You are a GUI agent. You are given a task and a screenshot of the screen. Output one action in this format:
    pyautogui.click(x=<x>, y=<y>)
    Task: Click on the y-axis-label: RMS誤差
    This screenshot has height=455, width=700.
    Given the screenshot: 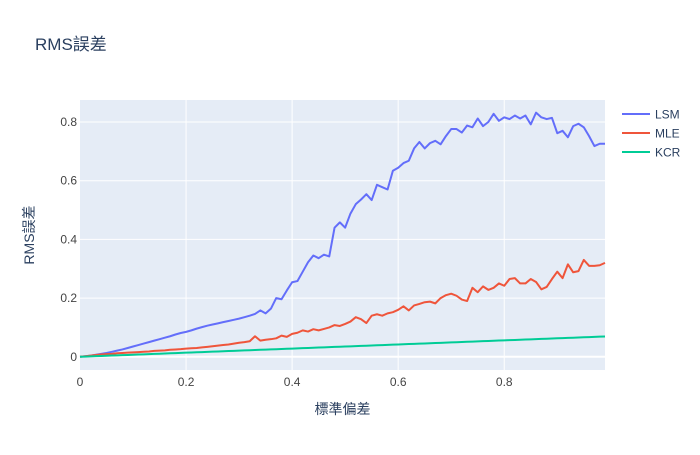 What is the action you would take?
    pyautogui.click(x=29, y=234)
    